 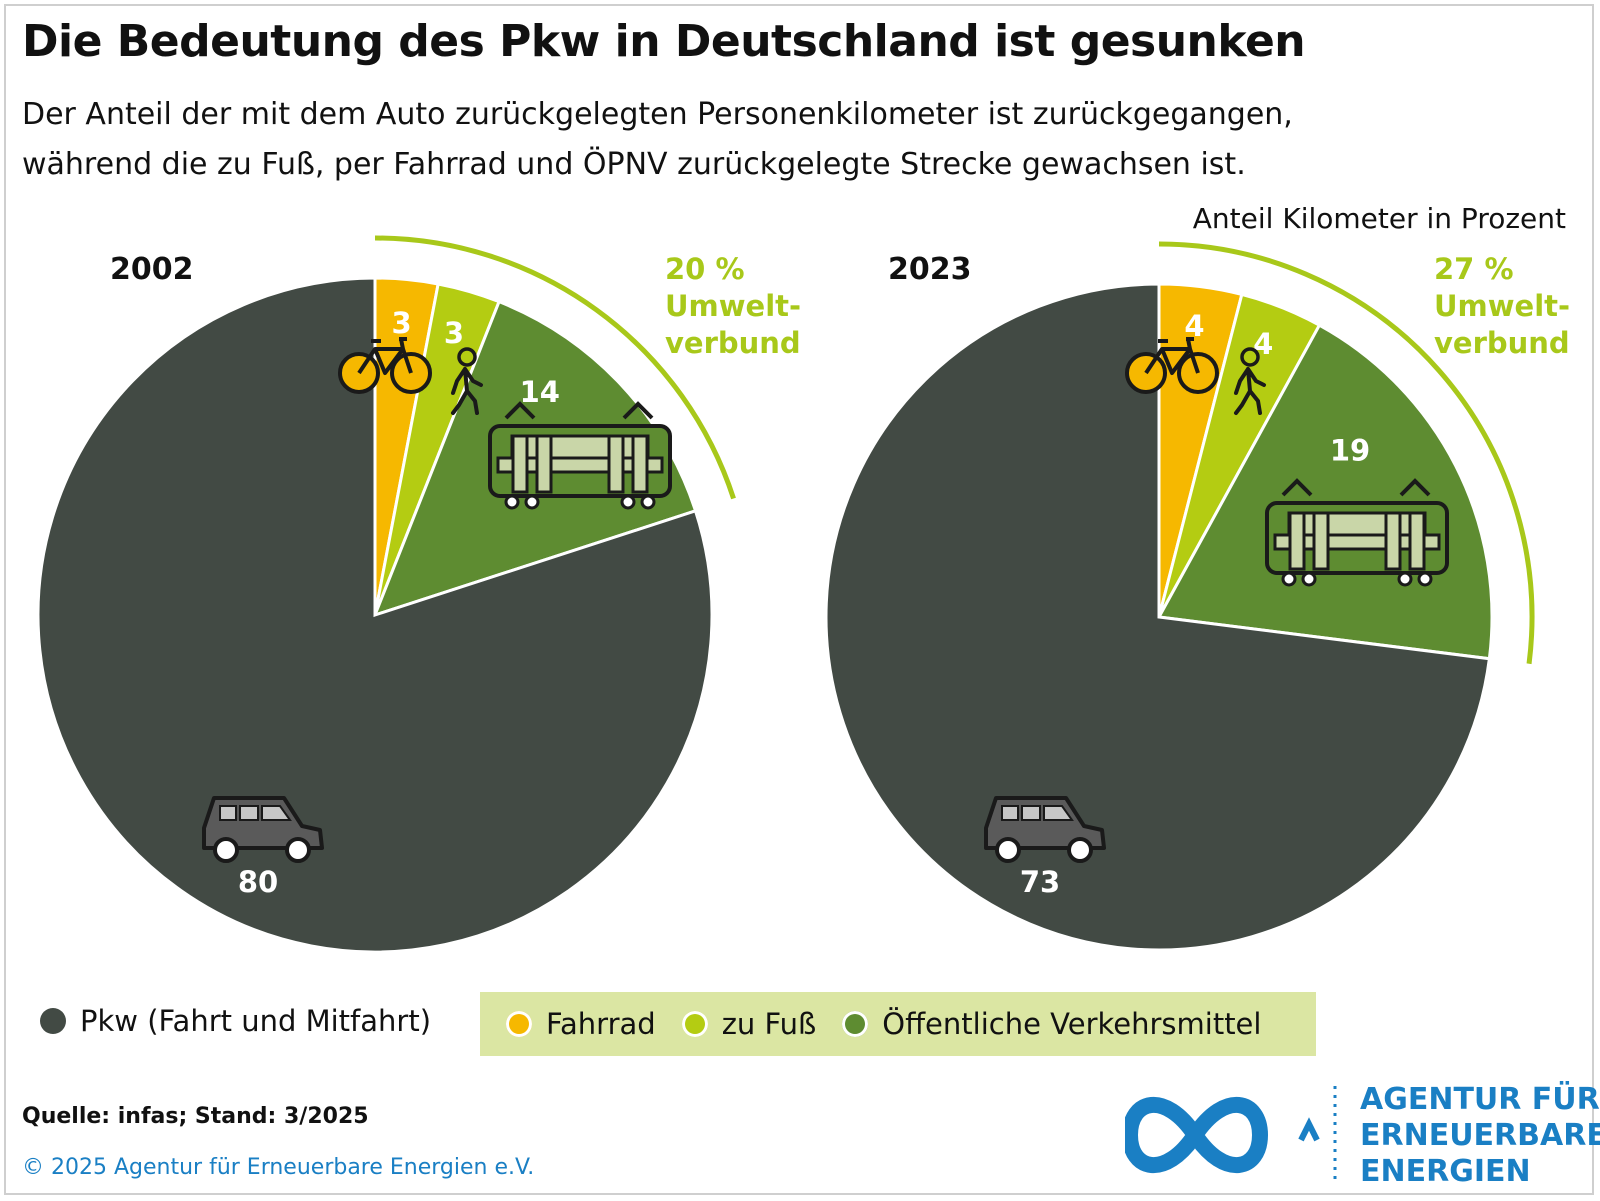 I want to click on umweltverbund-label-line2-2023: verbund, so click(x=1502, y=343).